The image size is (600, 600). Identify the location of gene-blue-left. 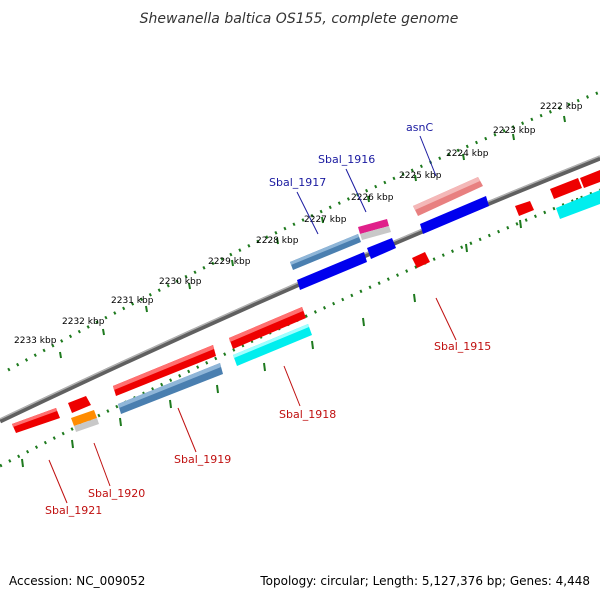
(332, 271).